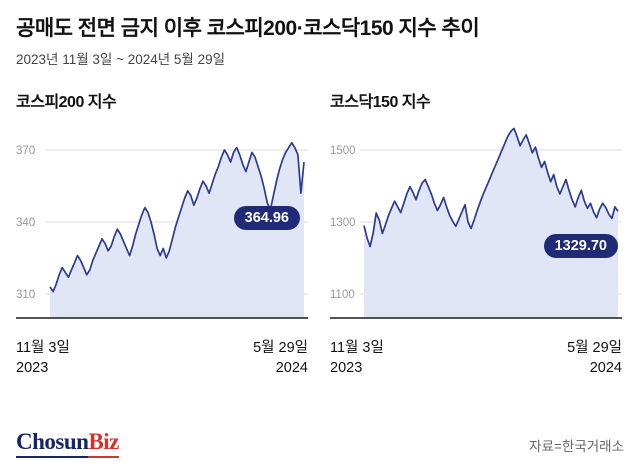 The height and width of the screenshot is (469, 640). What do you see at coordinates (342, 295) in the screenshot?
I see `y-tick-label: 1100` at bounding box center [342, 295].